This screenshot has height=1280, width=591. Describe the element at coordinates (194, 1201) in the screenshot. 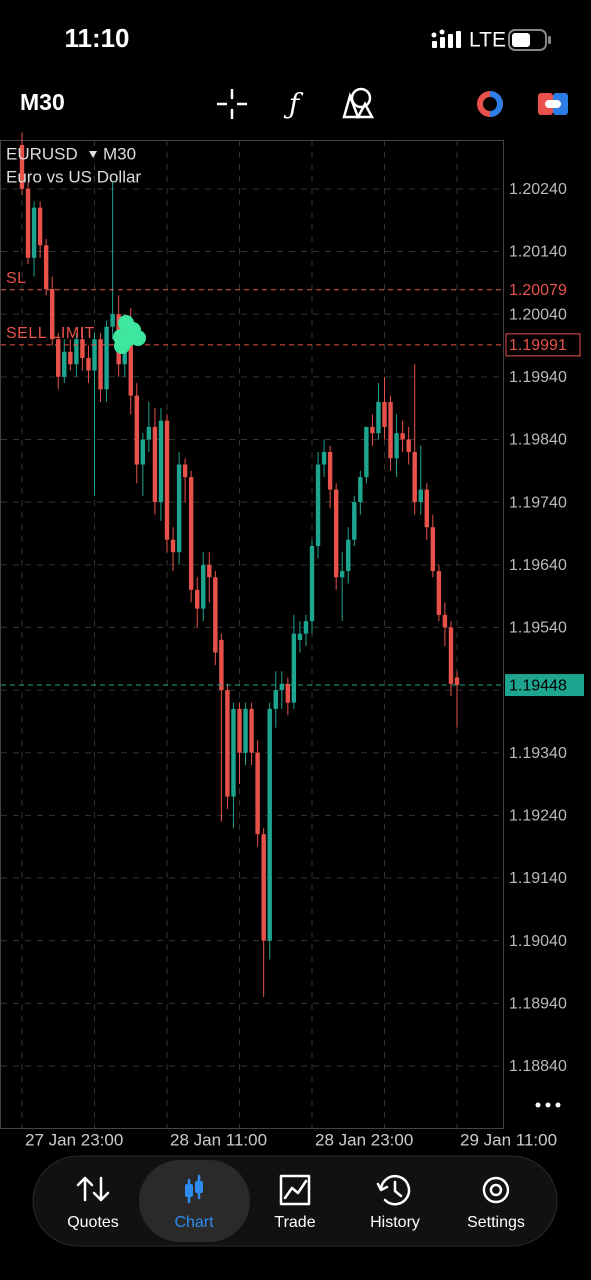

I see `nav-active-pill` at that location.